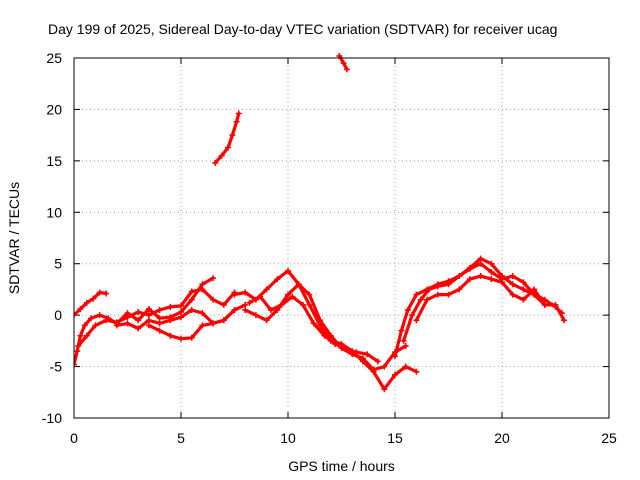 Image resolution: width=640 pixels, height=480 pixels. What do you see at coordinates (181, 438) in the screenshot?
I see `x-tick-label: 5` at bounding box center [181, 438].